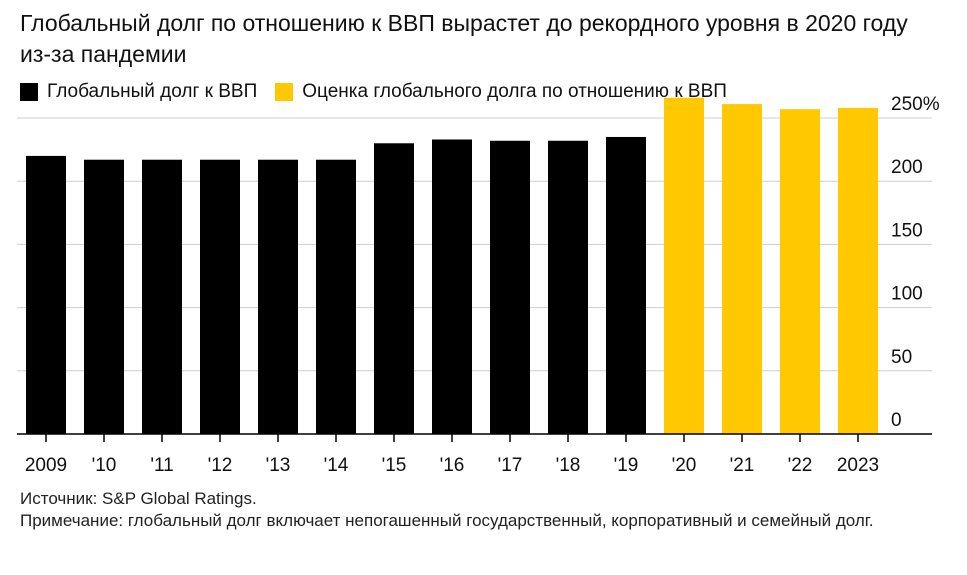 This screenshot has height=575, width=967. What do you see at coordinates (452, 465) in the screenshot?
I see `x-tick-label: '16` at bounding box center [452, 465].